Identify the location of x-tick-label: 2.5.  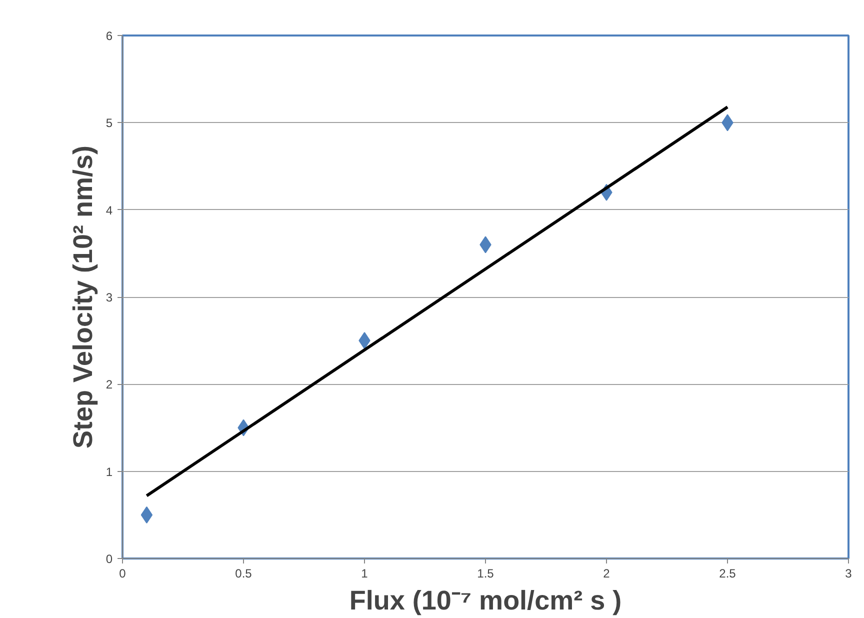
(727, 573).